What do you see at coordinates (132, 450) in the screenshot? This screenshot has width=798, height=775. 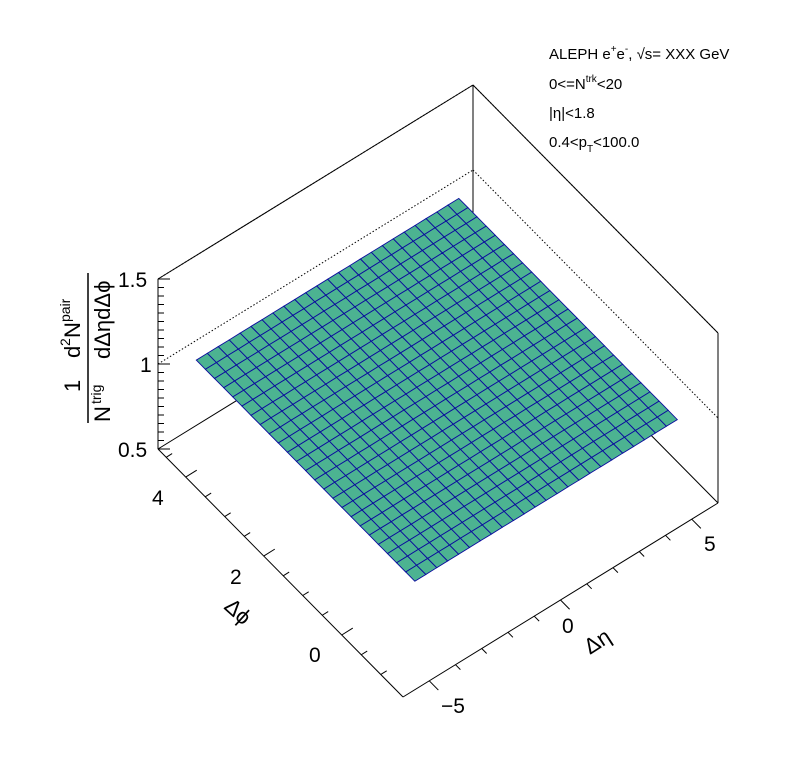 I see `z-tick-label-0.5: 0.5` at bounding box center [132, 450].